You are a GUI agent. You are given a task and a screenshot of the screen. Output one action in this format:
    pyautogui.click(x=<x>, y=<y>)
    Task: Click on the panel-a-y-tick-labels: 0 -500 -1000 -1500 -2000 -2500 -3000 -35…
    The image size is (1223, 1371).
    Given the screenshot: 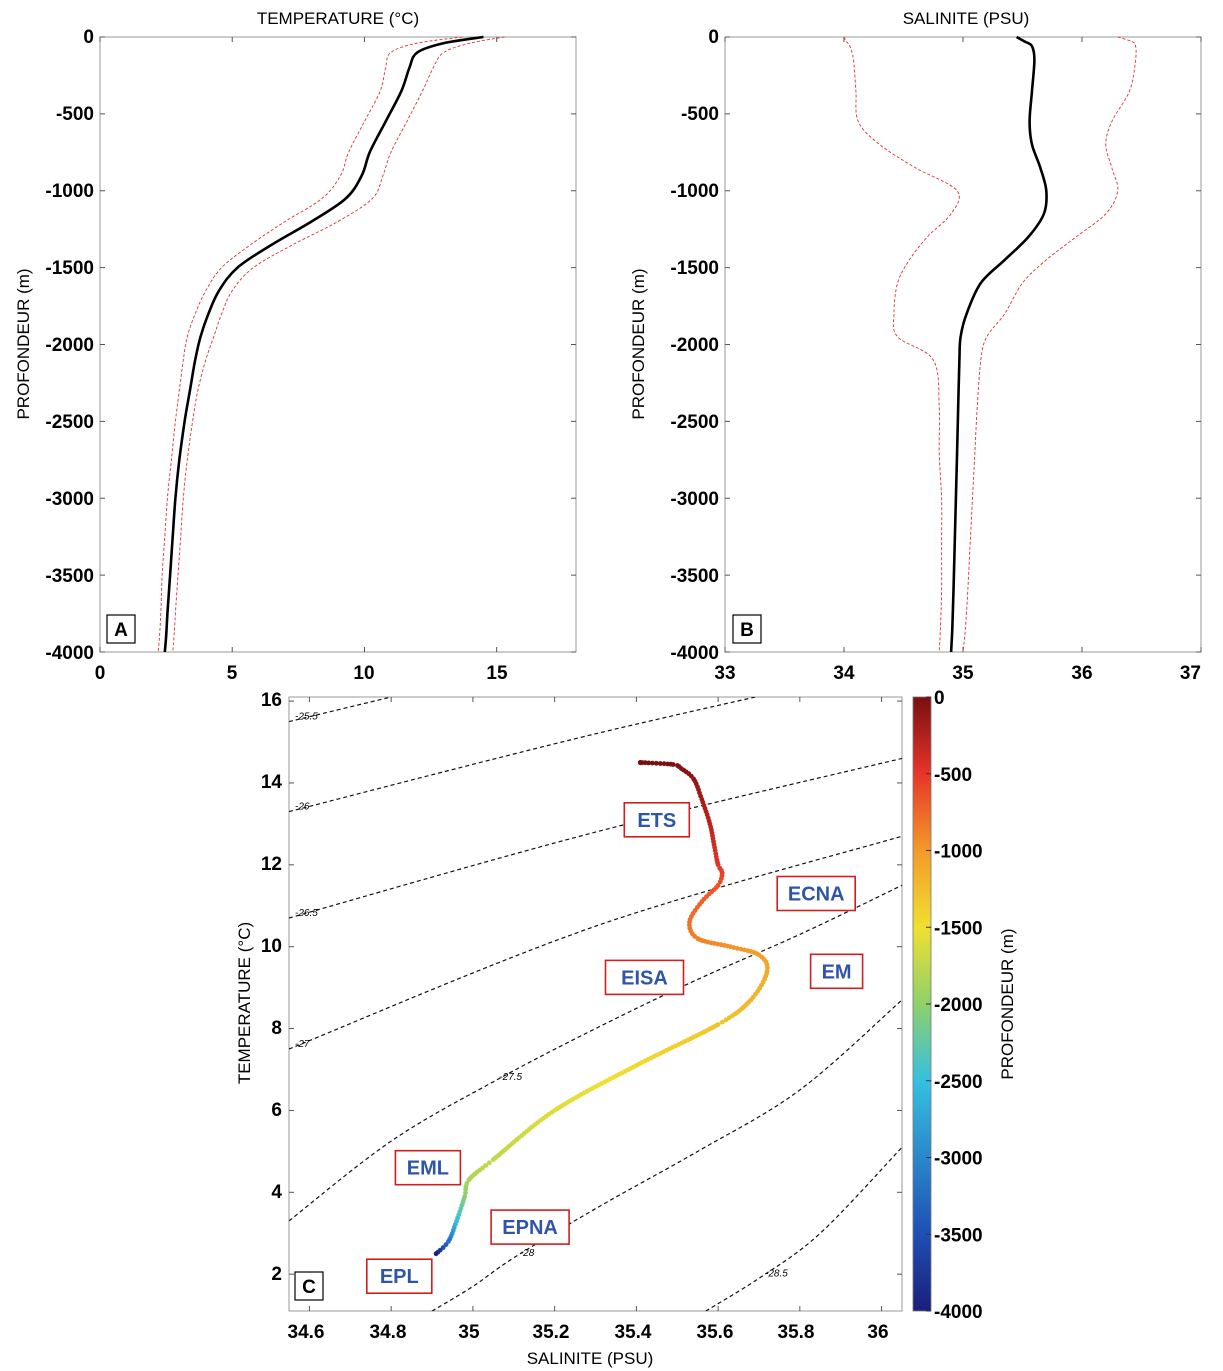 What is the action you would take?
    pyautogui.click(x=69, y=345)
    